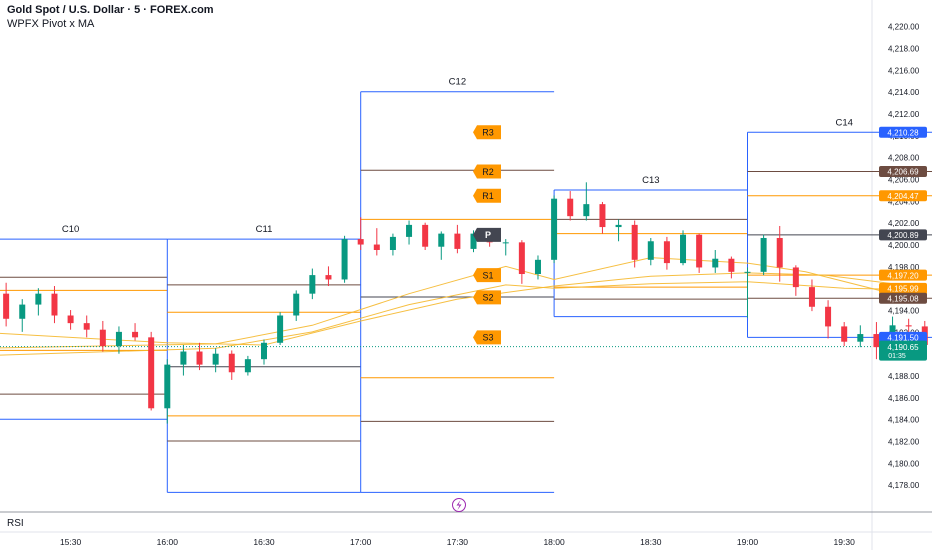 This screenshot has height=550, width=932. Describe the element at coordinates (904, 311) in the screenshot. I see `y-tick-label: 4,194.00` at that location.